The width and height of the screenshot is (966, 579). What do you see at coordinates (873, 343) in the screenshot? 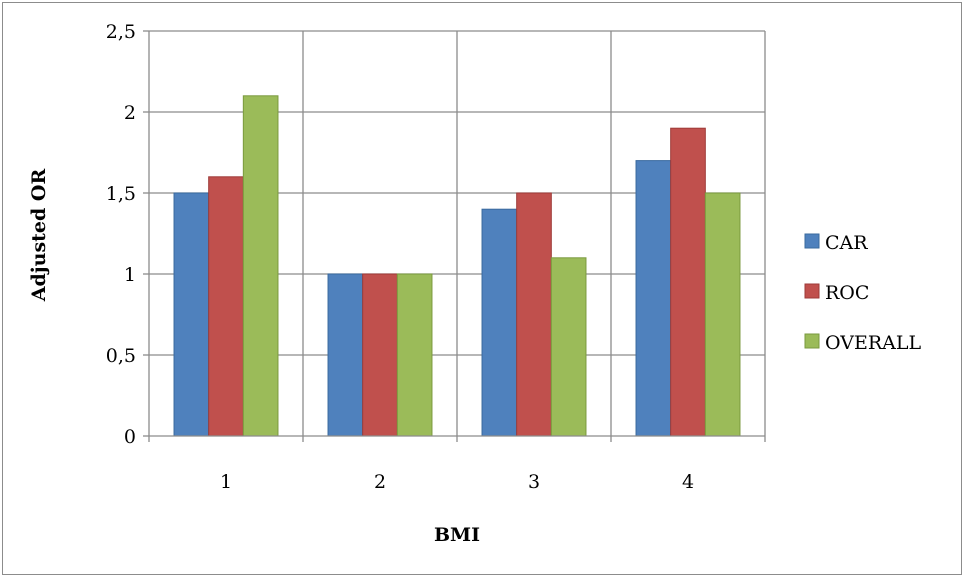
I see `legend-label-overall: OVERALL` at bounding box center [873, 343].